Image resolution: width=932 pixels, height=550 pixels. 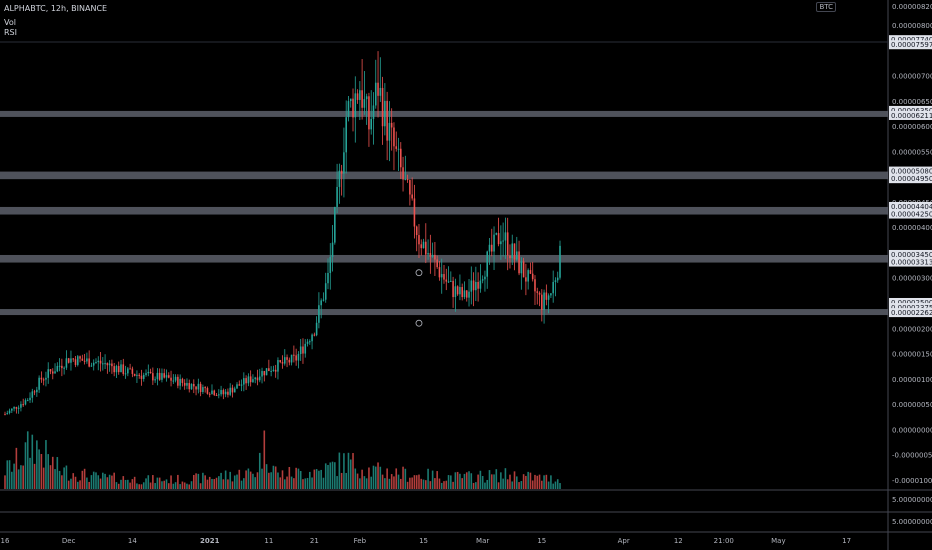 I want to click on level-label: 0.00006350, so click(x=911, y=111).